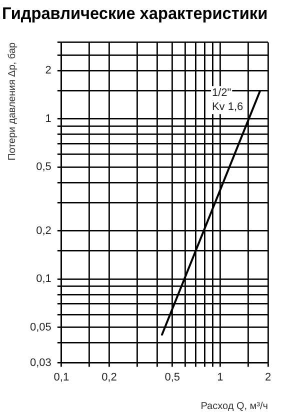 The image size is (292, 420). I want to click on y-tick-label: 0,03, so click(41, 362).